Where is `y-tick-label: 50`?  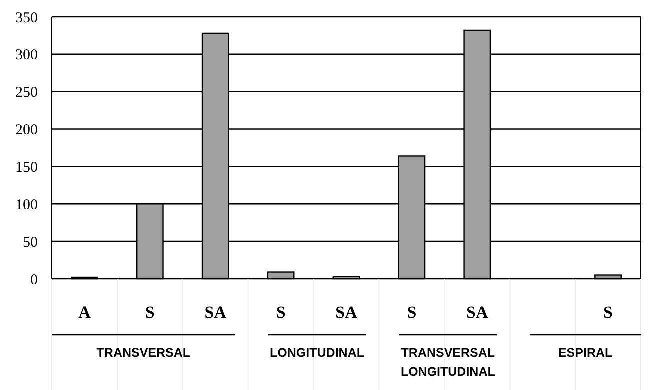
y-tick-label: 50 is located at coordinates (30, 242).